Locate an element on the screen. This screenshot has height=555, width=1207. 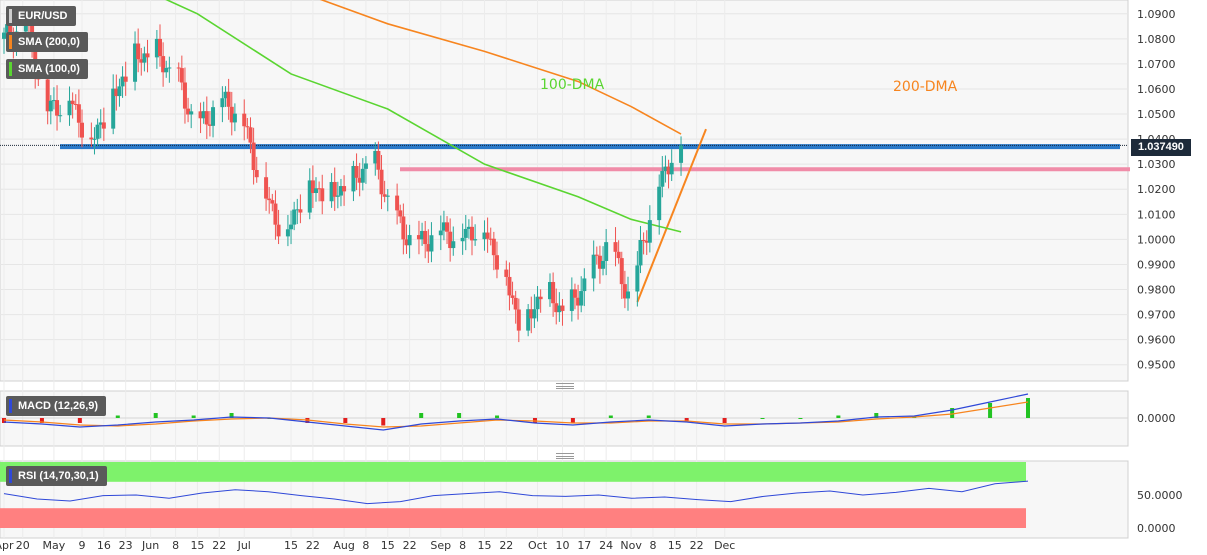
symbol-label: EUR/USD is located at coordinates (41, 16).